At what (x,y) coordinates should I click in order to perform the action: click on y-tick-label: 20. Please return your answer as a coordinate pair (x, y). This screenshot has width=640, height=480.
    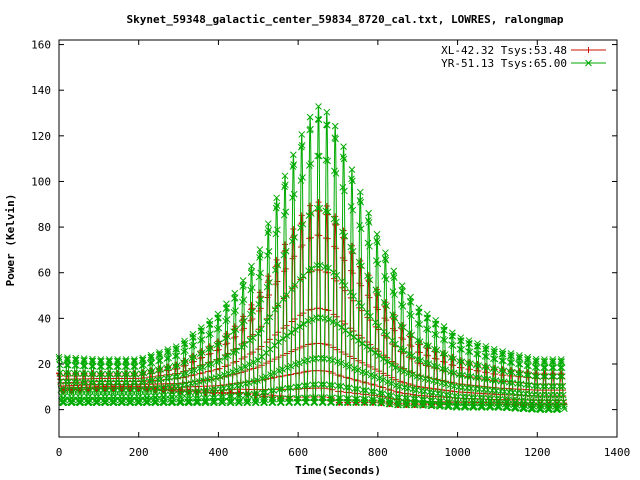
    Looking at the image, I should click on (44, 364).